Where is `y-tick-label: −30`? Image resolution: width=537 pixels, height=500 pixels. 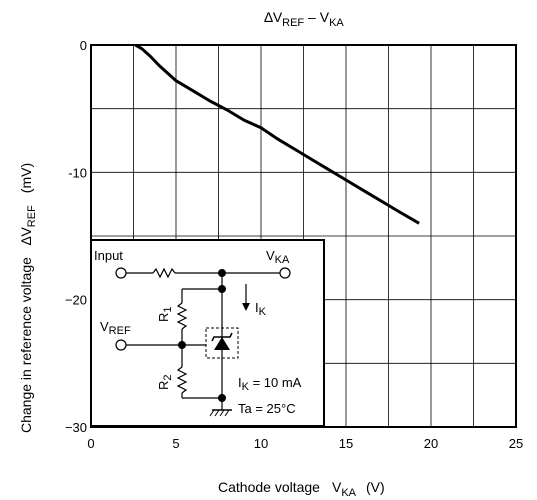
y-tick-label: −30 is located at coordinates (76, 427).